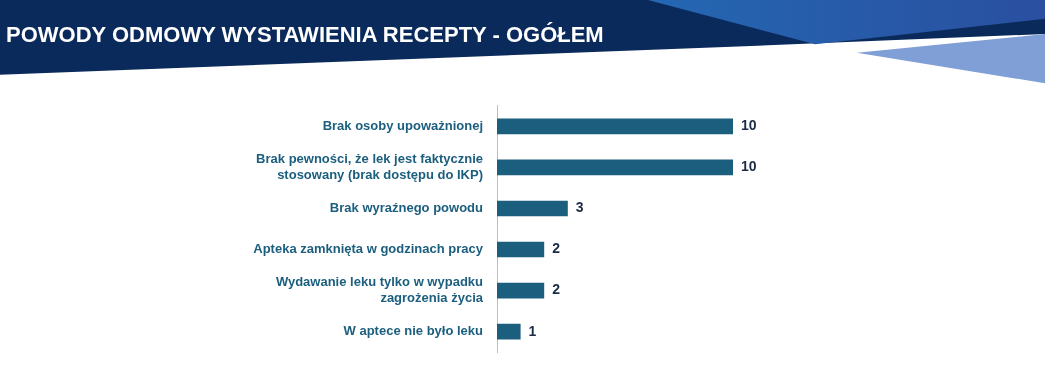 The width and height of the screenshot is (1045, 374). Describe the element at coordinates (379, 289) in the screenshot. I see `y-tick-label: Wydawanie leku tylko w wypadku zagrożenia życia` at that location.